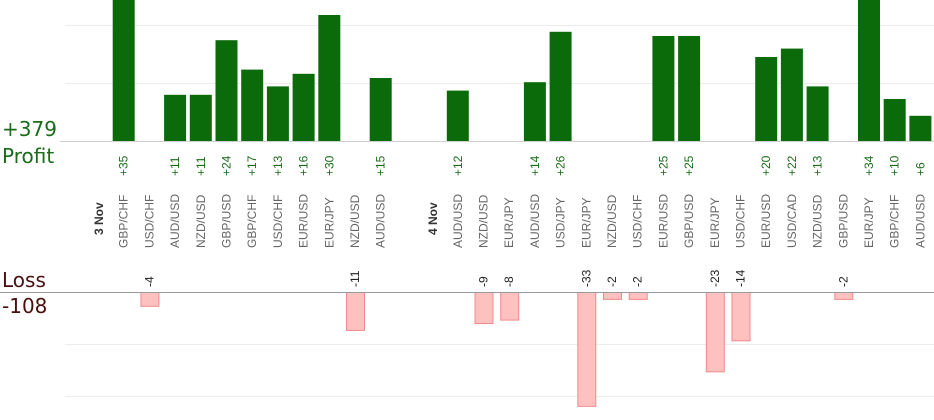 The width and height of the screenshot is (934, 420). I want to click on profit-value-label: +34, so click(869, 165).